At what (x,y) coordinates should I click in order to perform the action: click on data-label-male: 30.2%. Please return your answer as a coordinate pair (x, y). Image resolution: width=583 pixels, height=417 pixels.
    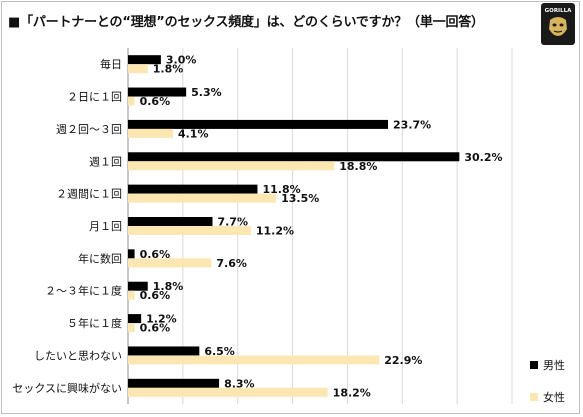
    Looking at the image, I should click on (483, 157).